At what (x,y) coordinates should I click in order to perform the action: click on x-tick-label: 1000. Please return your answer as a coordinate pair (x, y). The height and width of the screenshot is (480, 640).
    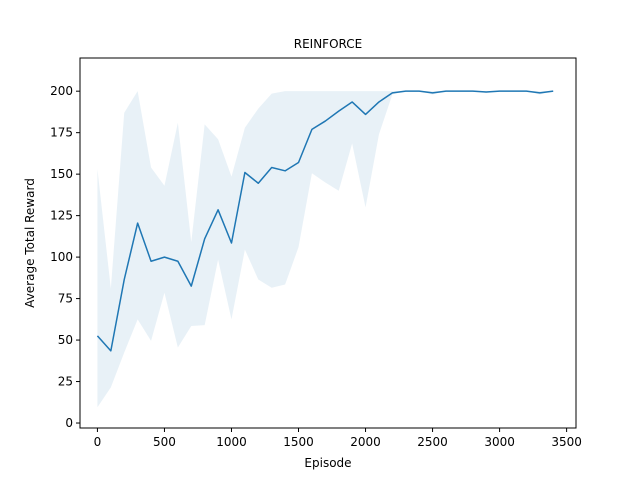
    Looking at the image, I should click on (231, 442).